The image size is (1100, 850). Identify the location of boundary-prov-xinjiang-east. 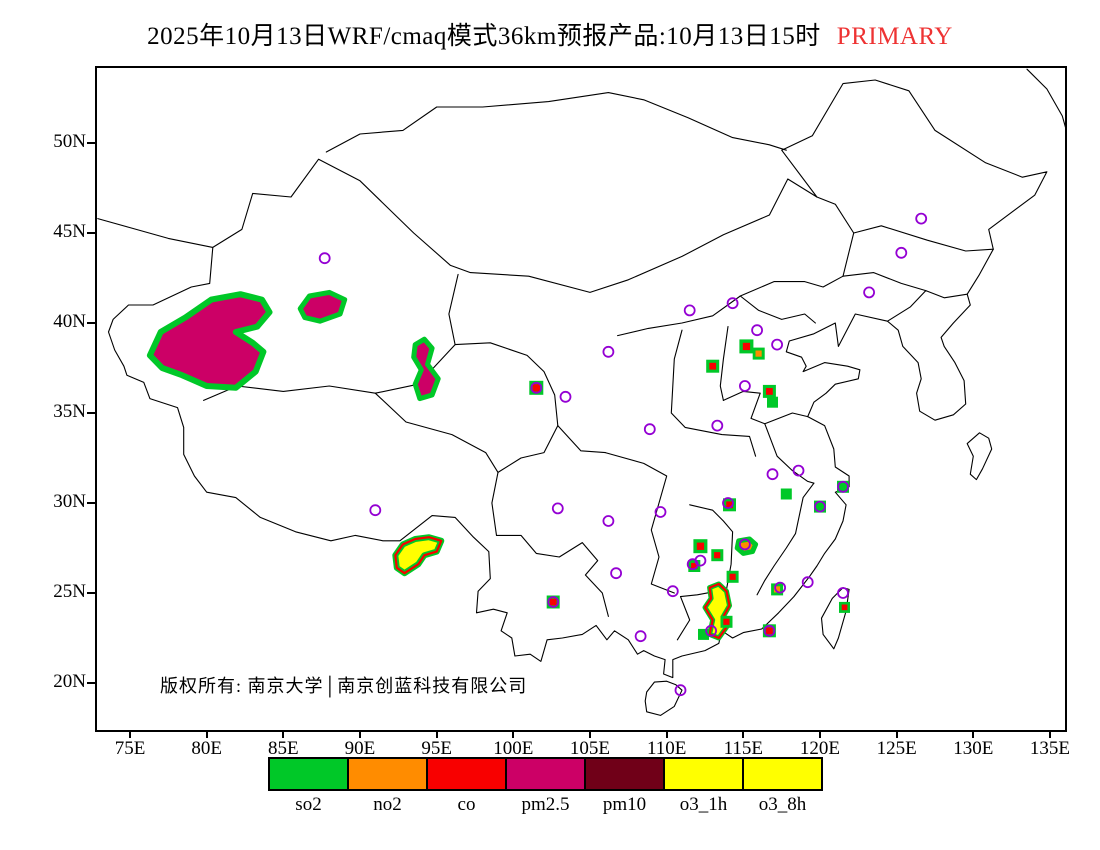
(453, 309).